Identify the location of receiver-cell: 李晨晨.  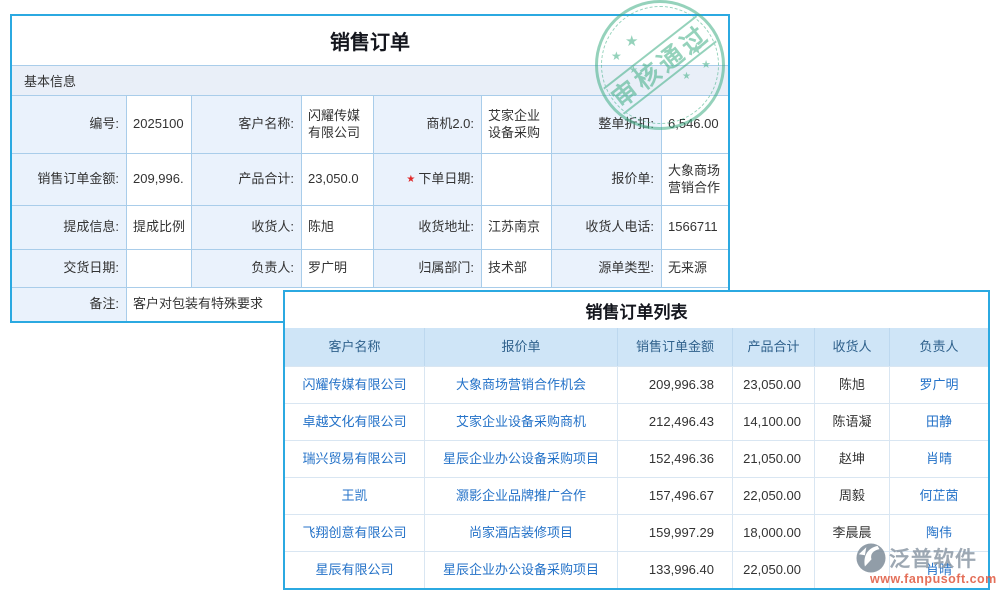
(852, 533).